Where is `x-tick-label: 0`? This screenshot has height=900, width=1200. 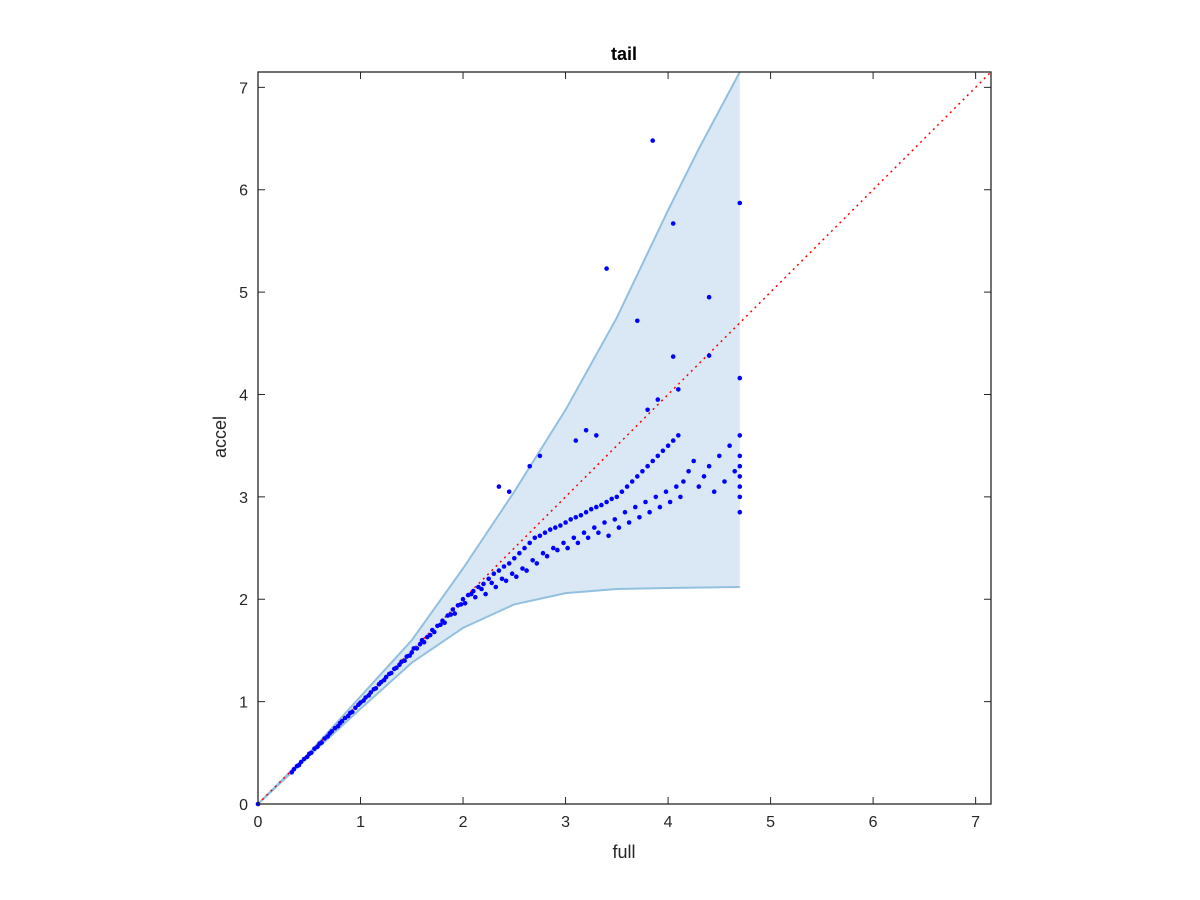 x-tick-label: 0 is located at coordinates (258, 822).